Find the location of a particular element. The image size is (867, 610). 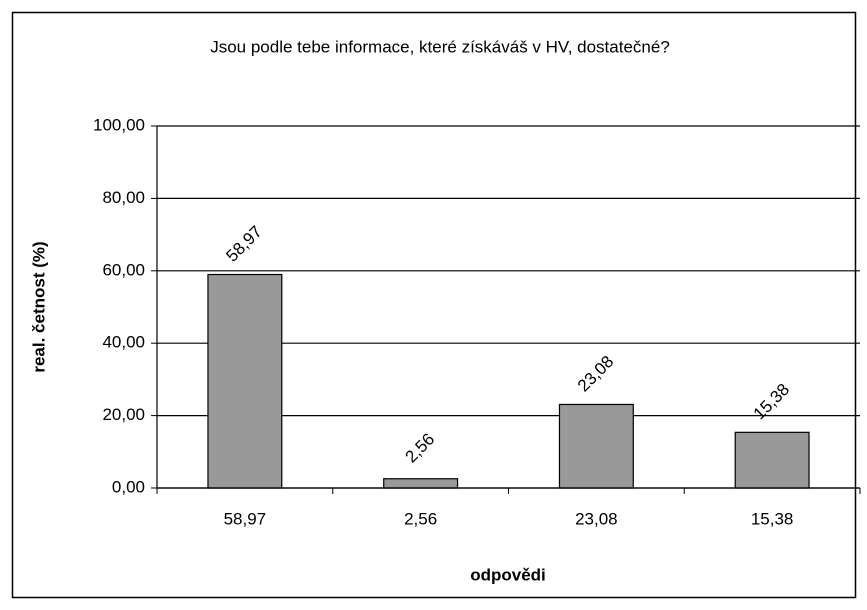

y-tick-label: 20,00 is located at coordinates (123, 414).